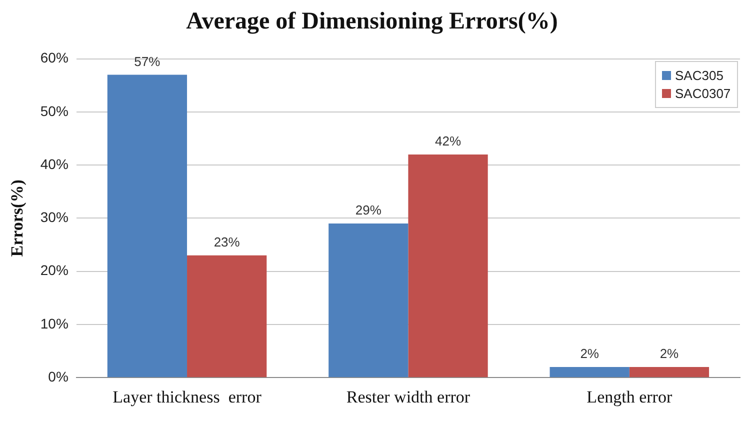  I want to click on data-label: 23%, so click(227, 242).